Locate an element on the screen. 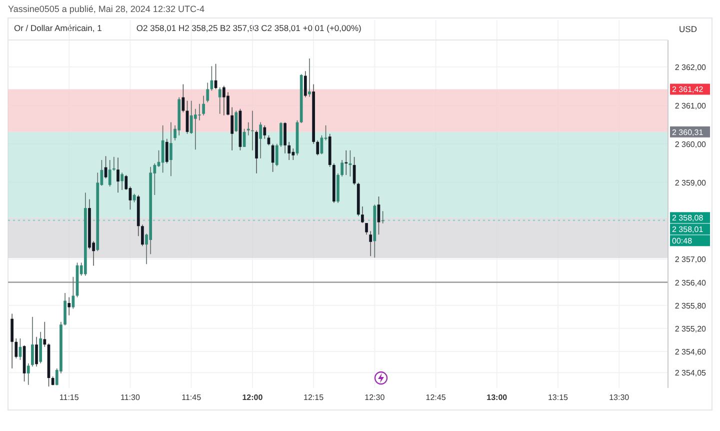  chart-title: Or / Dollar Américain, 1 is located at coordinates (58, 28).